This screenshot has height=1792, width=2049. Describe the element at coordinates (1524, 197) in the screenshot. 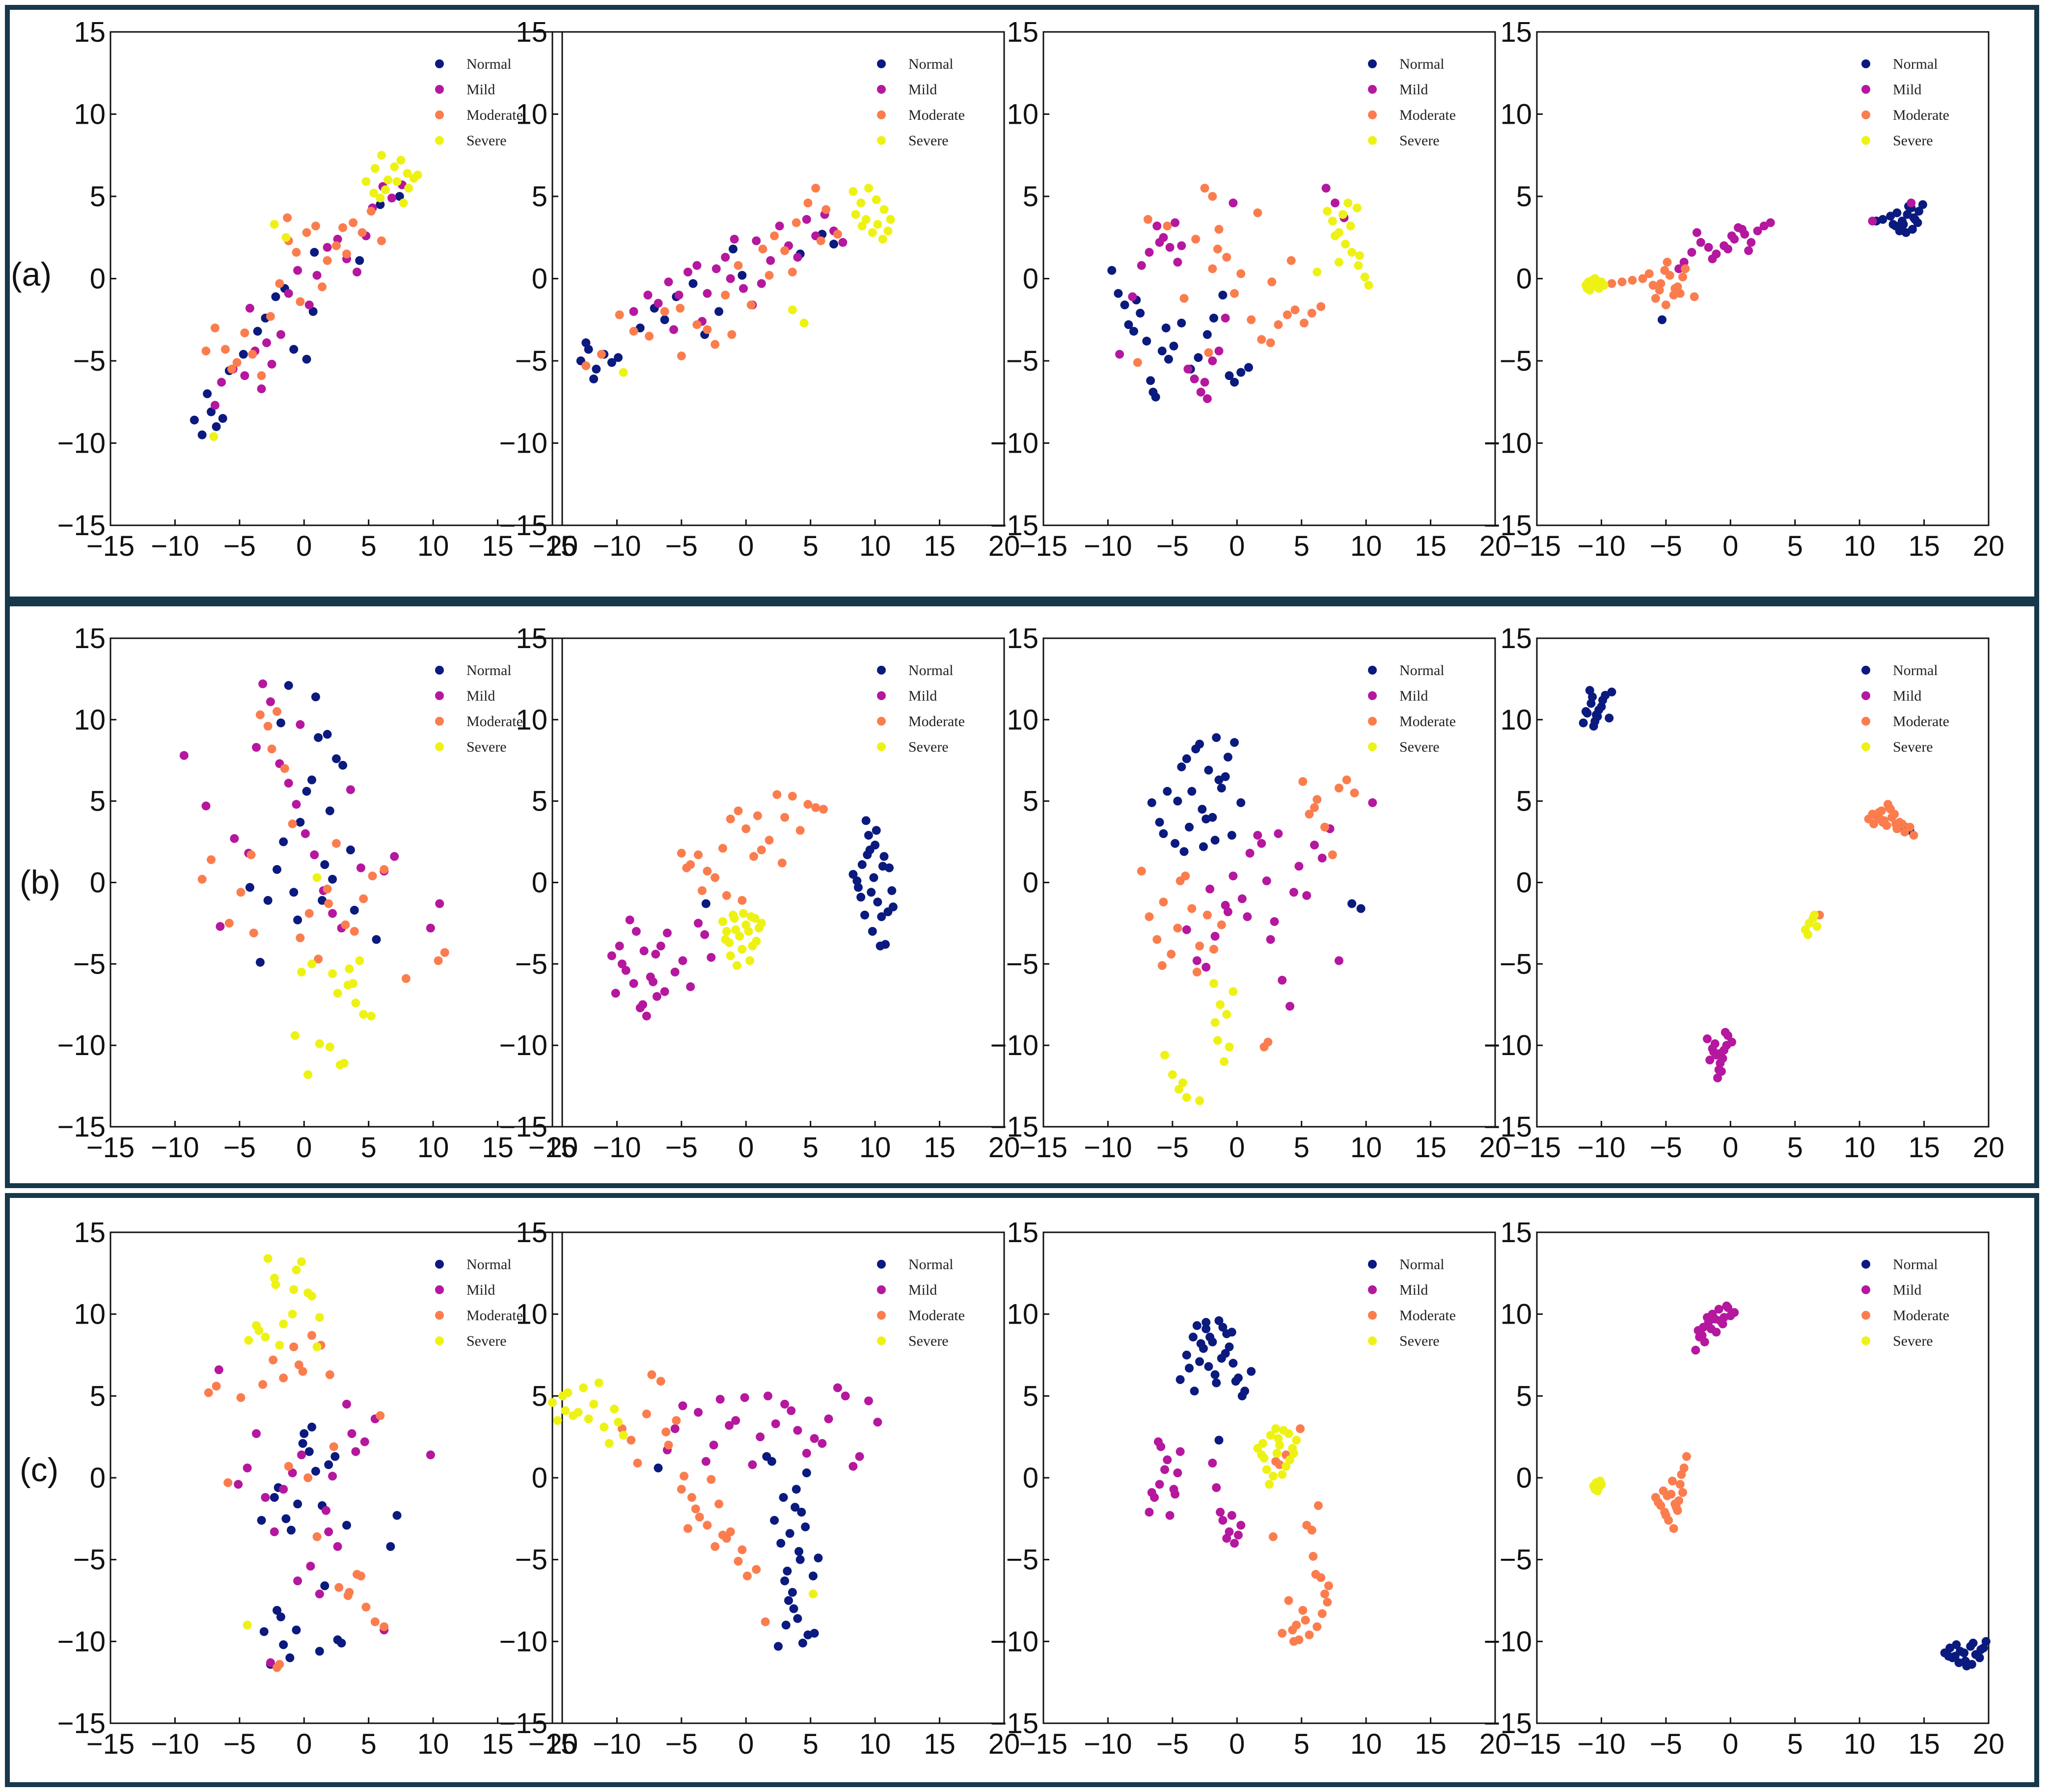

I see `y-tick-label: 5` at that location.